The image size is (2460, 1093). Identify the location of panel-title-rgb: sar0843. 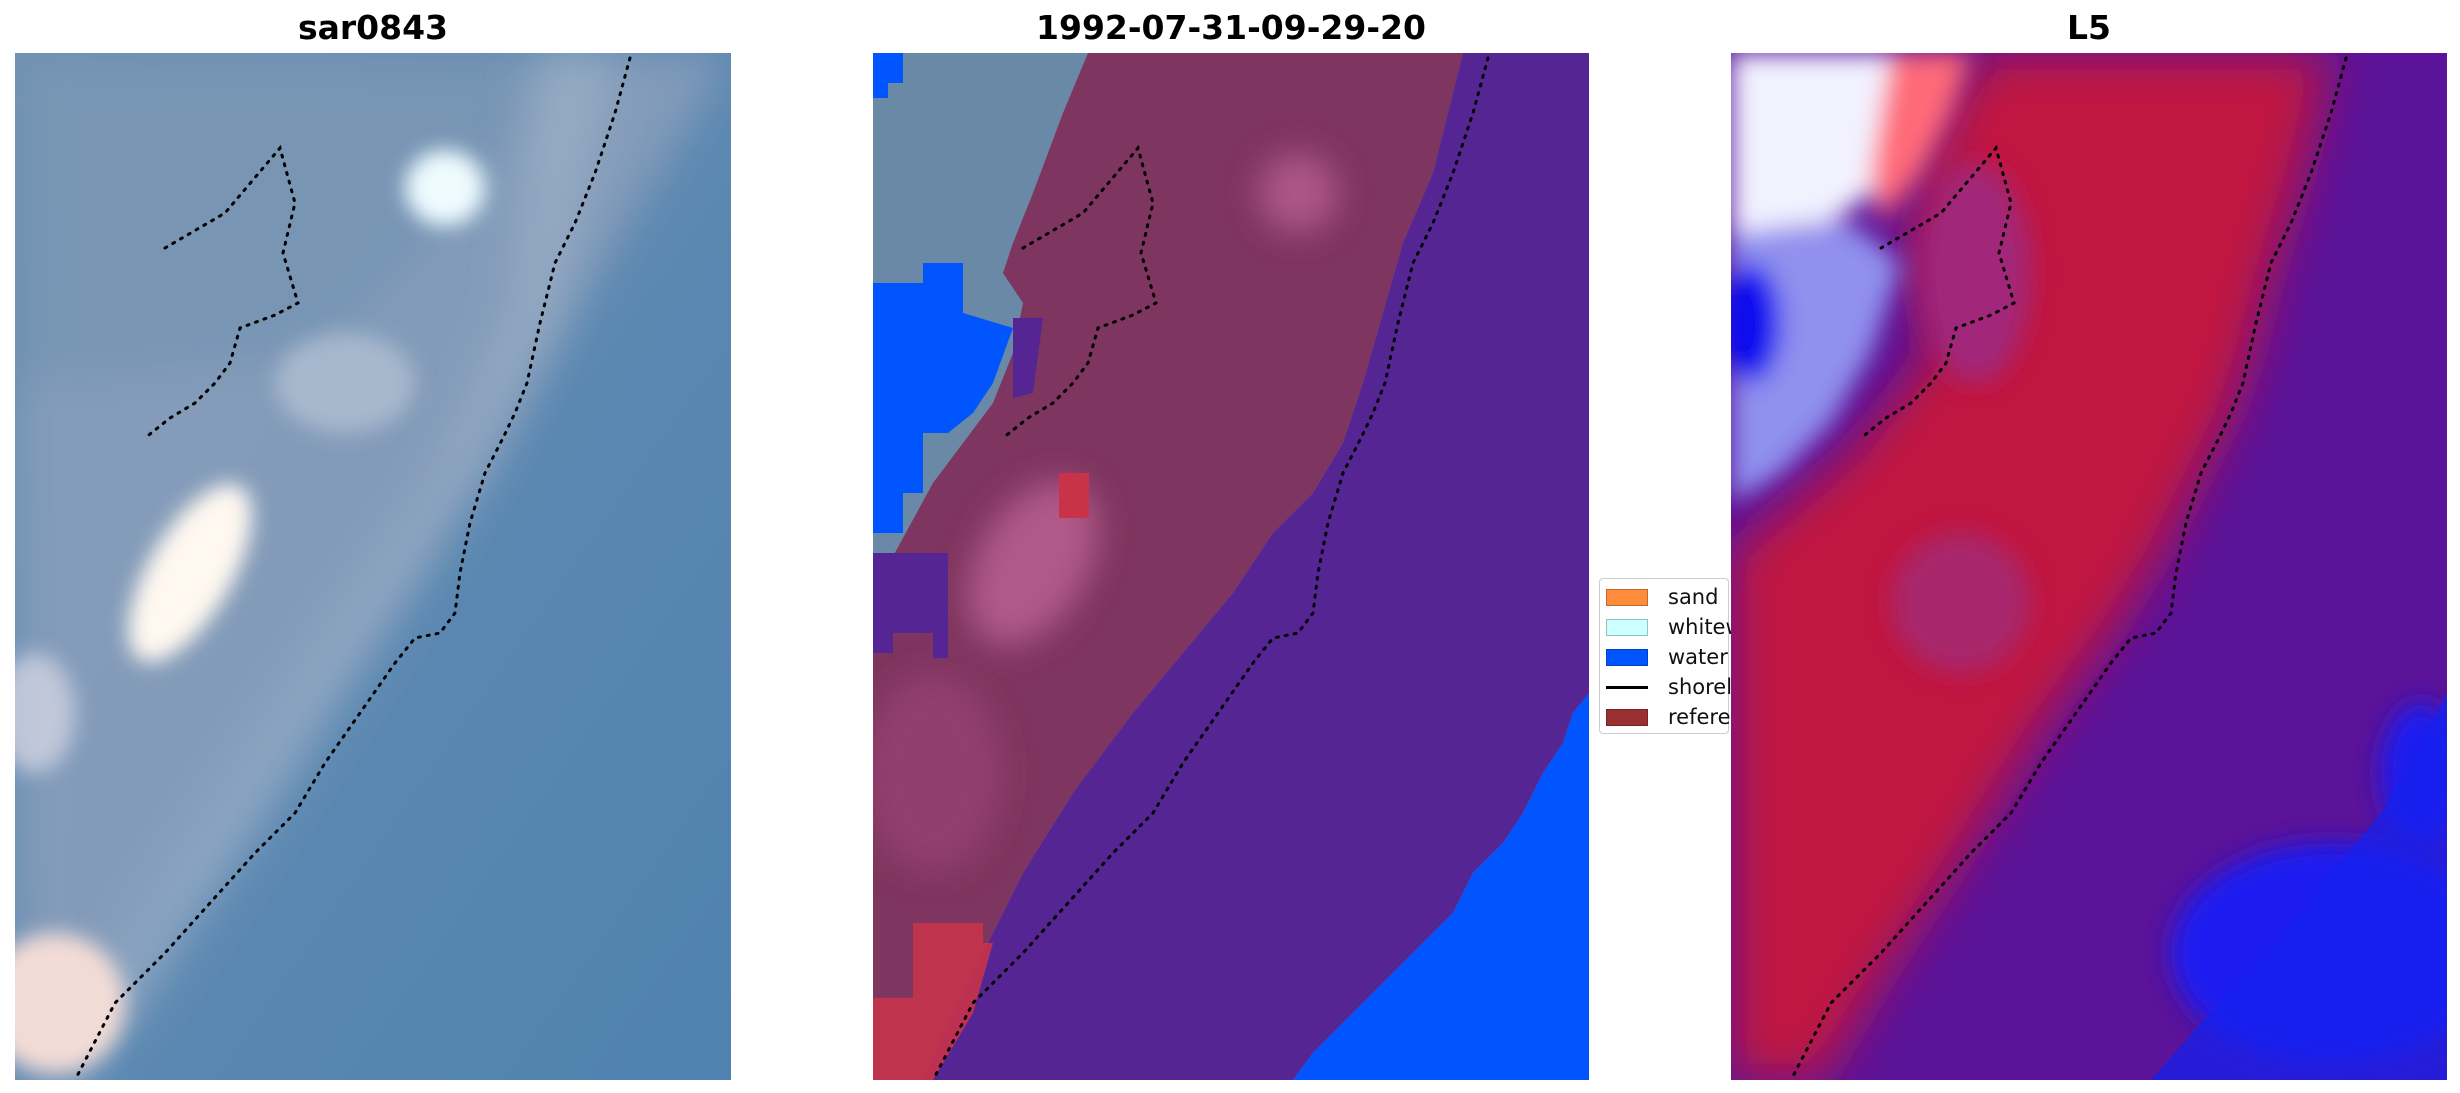
(373, 27).